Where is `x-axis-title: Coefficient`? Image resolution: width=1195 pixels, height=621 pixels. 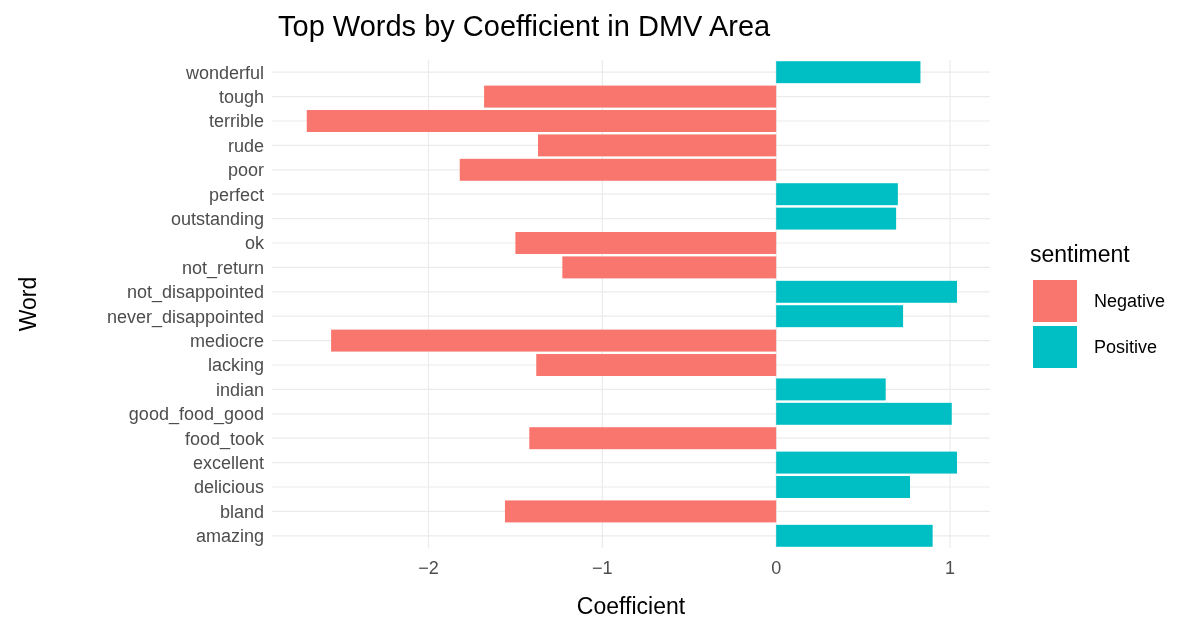 x-axis-title: Coefficient is located at coordinates (631, 606).